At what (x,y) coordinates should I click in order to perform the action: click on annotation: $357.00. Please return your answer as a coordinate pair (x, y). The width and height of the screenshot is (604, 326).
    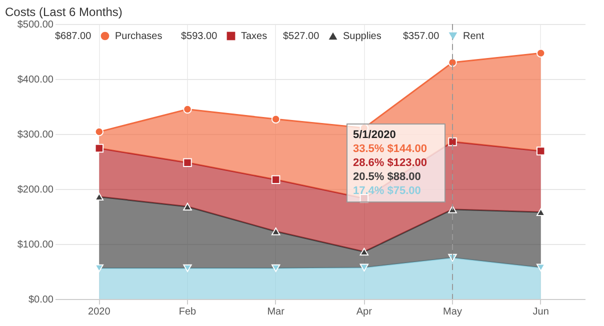
    Looking at the image, I should click on (421, 36).